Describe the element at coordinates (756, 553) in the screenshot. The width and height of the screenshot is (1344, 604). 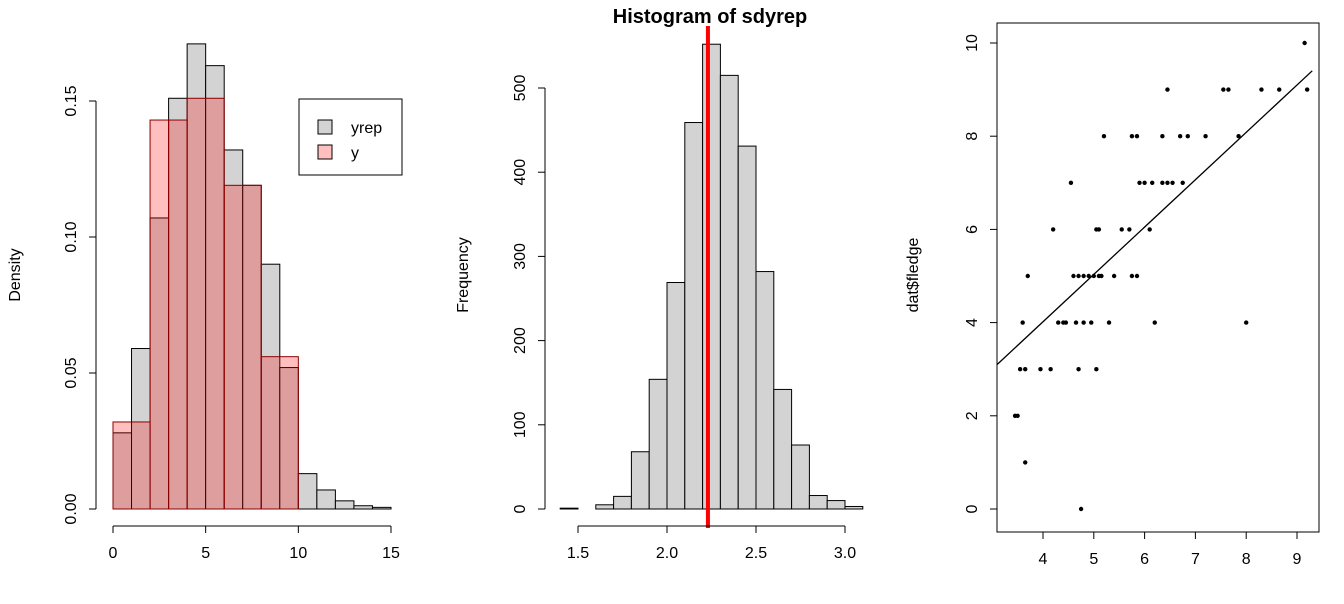
I see `frequency-x-tick-label: 2.5` at that location.